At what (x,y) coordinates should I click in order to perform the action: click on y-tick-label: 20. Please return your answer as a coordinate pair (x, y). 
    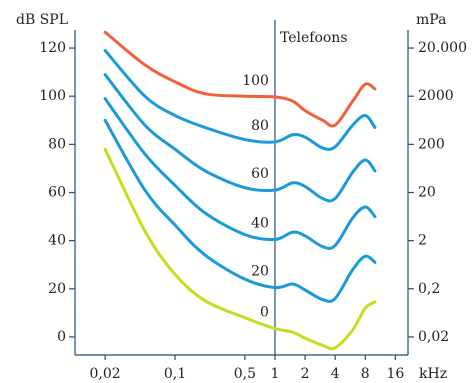
    Looking at the image, I should click on (57, 289).